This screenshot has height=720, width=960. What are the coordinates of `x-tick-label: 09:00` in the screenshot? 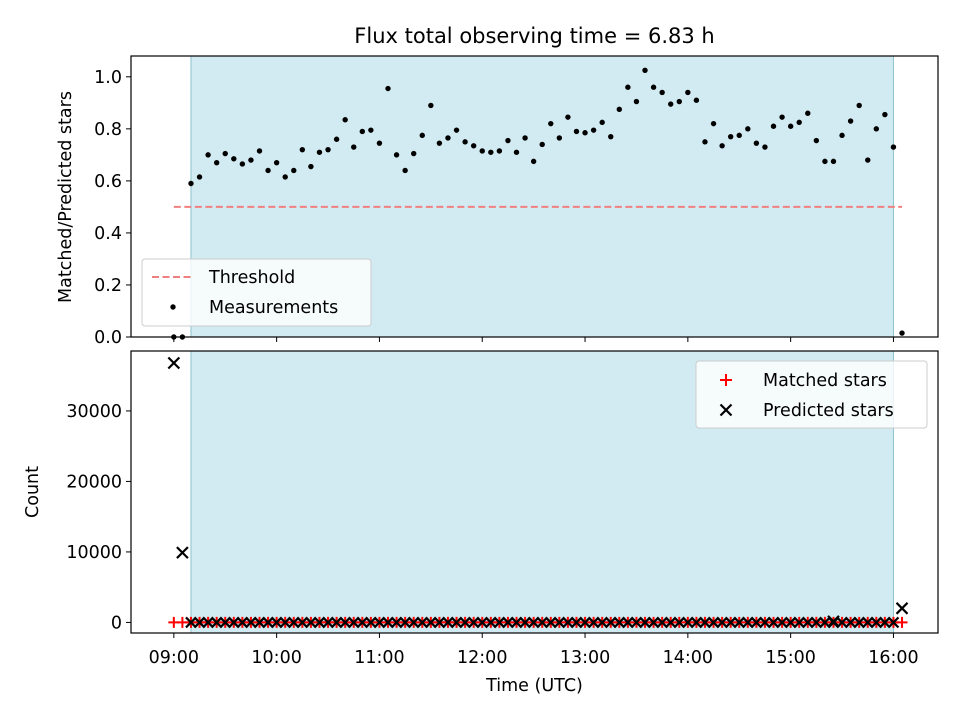 It's located at (174, 658).